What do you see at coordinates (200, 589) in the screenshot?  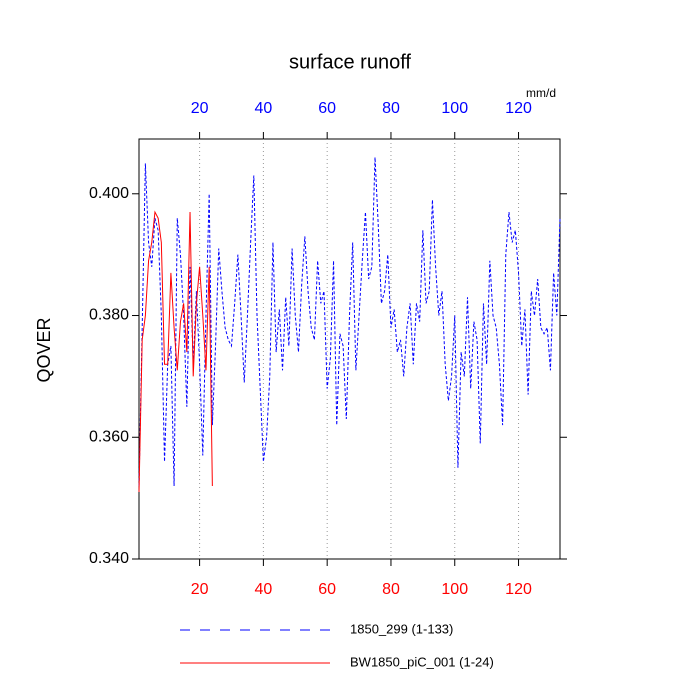 I see `x-tick-label: 20` at bounding box center [200, 589].